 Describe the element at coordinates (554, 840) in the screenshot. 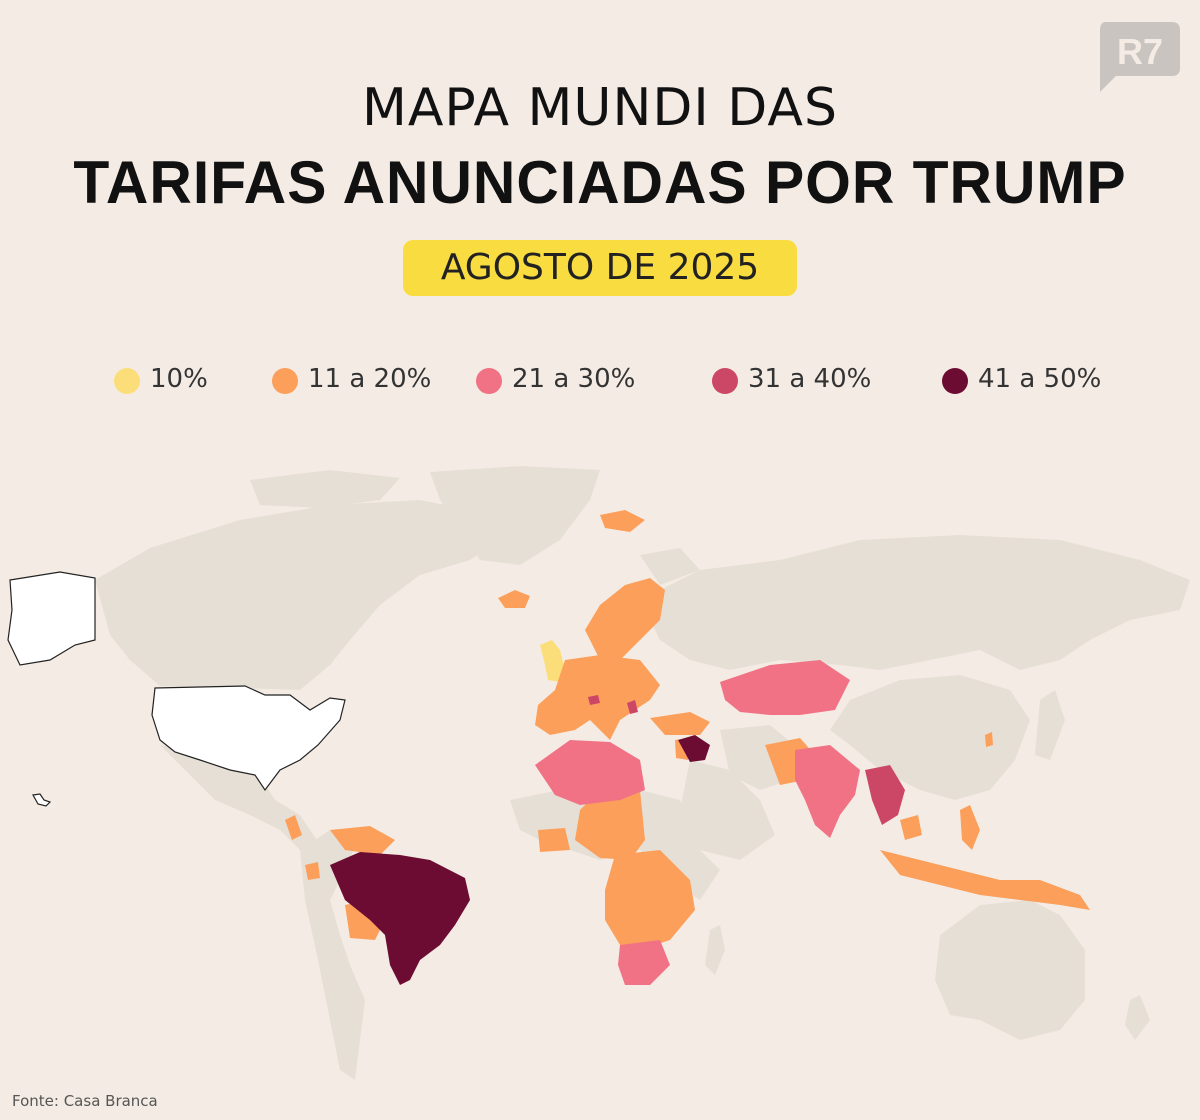

I see `region-west-africa` at that location.